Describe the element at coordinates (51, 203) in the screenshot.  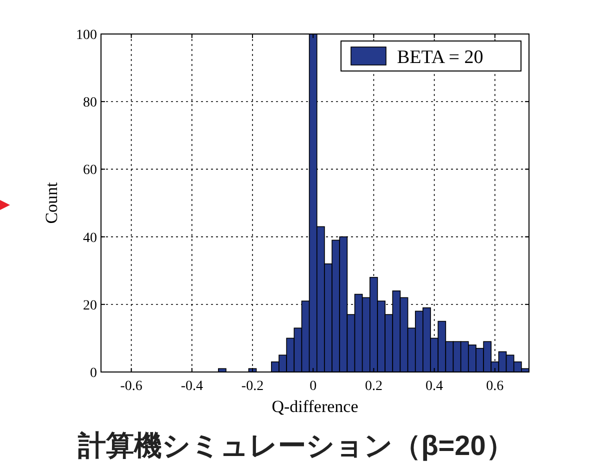
I see `y-axis-title: Count` at that location.